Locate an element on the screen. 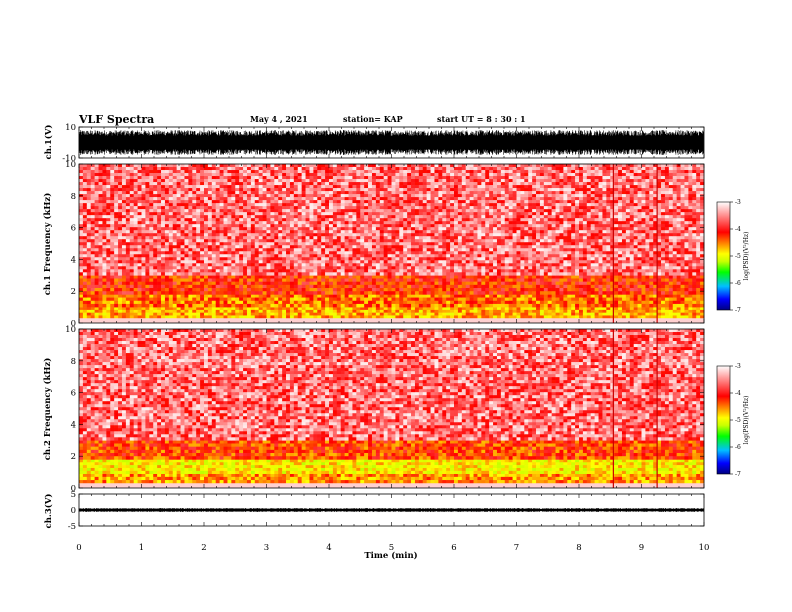 Image resolution: width=792 pixels, height=612 pixels. x-tick-label: 5 is located at coordinates (391, 548).